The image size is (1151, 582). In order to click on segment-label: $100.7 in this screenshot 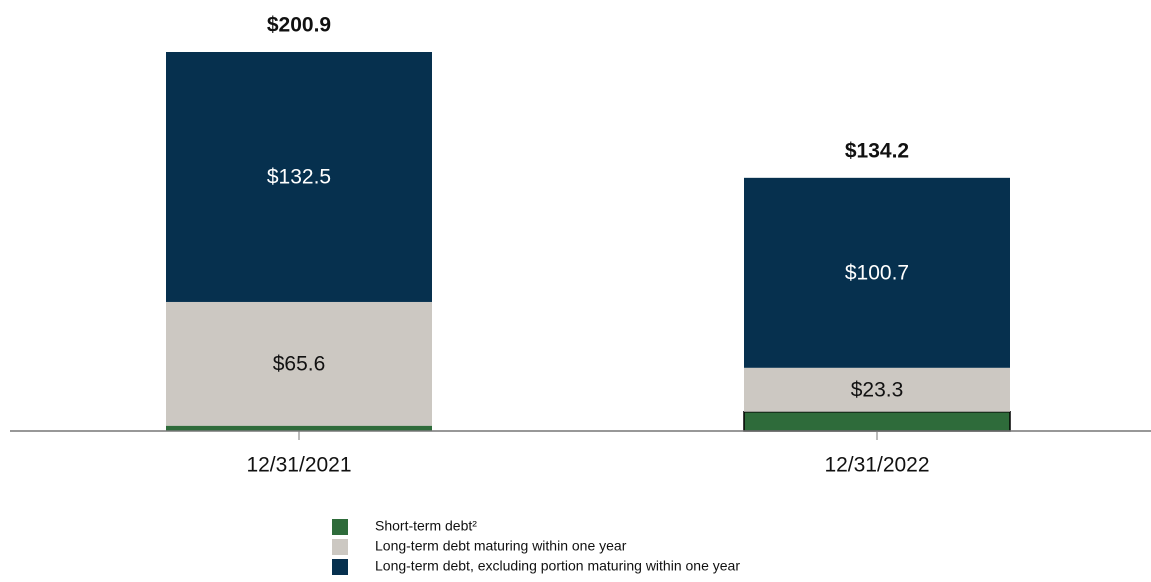, I will do `click(877, 272)`.